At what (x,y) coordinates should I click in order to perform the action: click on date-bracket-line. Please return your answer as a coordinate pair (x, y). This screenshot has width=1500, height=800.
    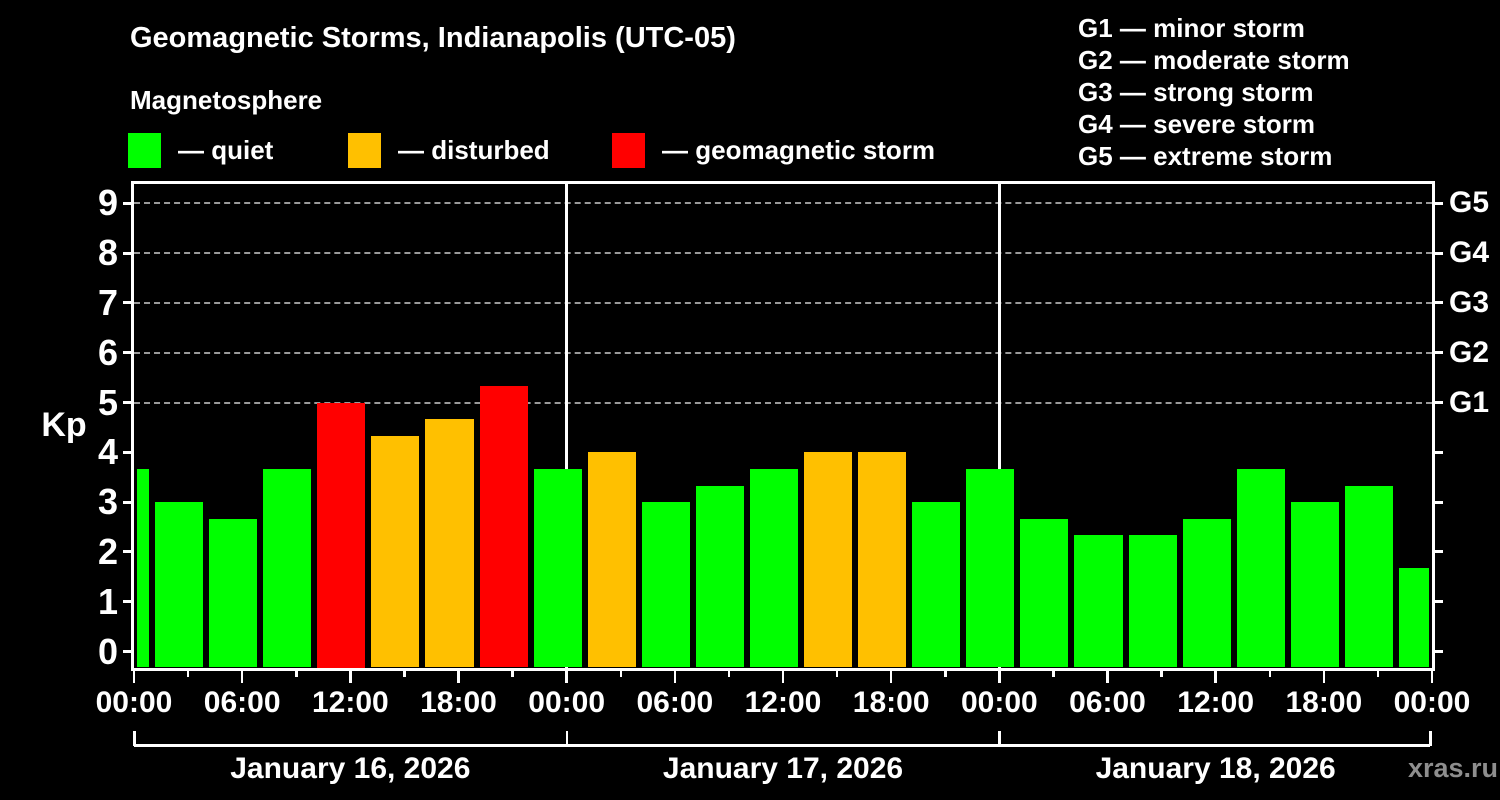
    Looking at the image, I should click on (782, 745).